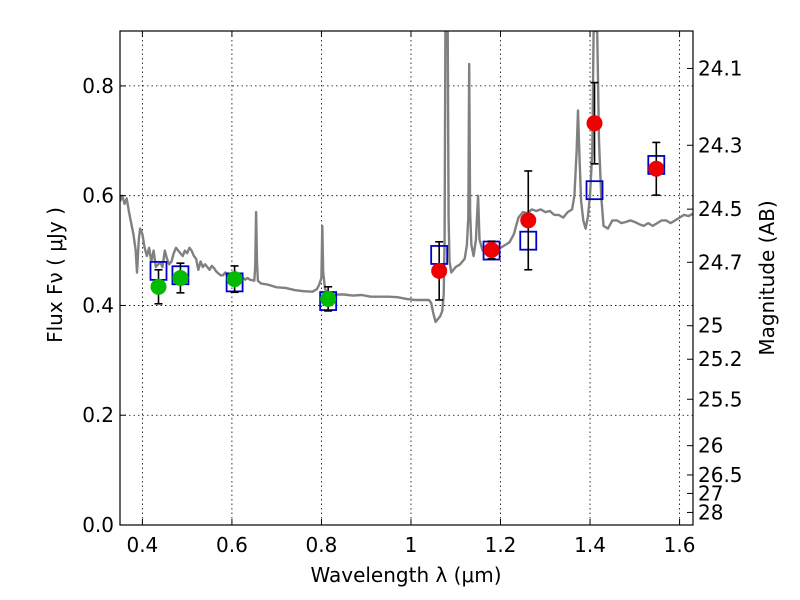 The height and width of the screenshot is (600, 800). What do you see at coordinates (720, 145) in the screenshot?
I see `y2-tick-label: 24.3` at bounding box center [720, 145].